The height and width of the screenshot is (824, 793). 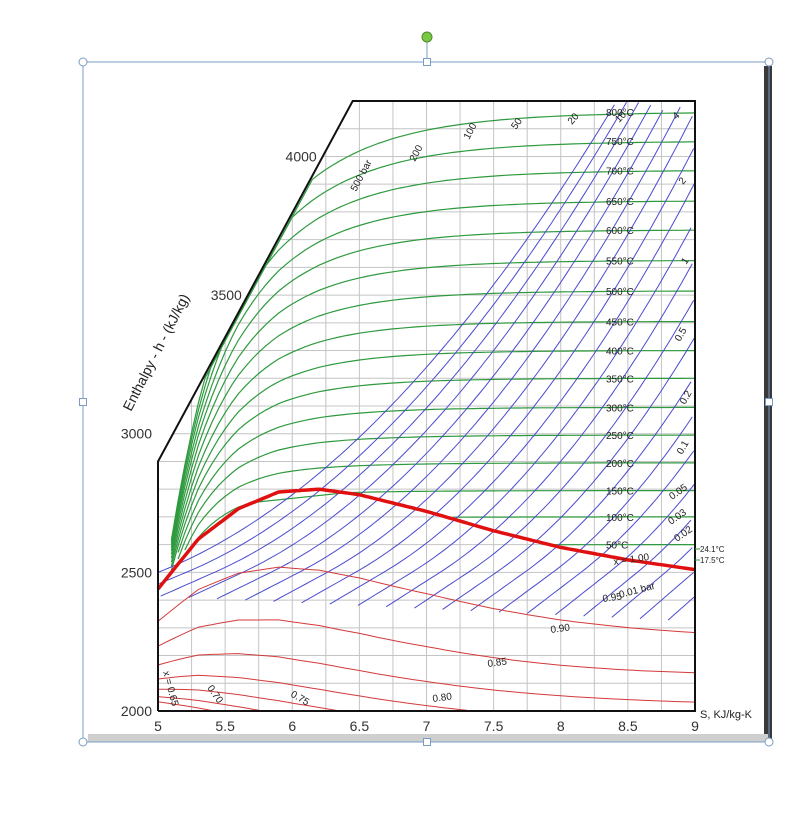 What do you see at coordinates (225, 726) in the screenshot?
I see `x-tick-label: 5.5` at bounding box center [225, 726].